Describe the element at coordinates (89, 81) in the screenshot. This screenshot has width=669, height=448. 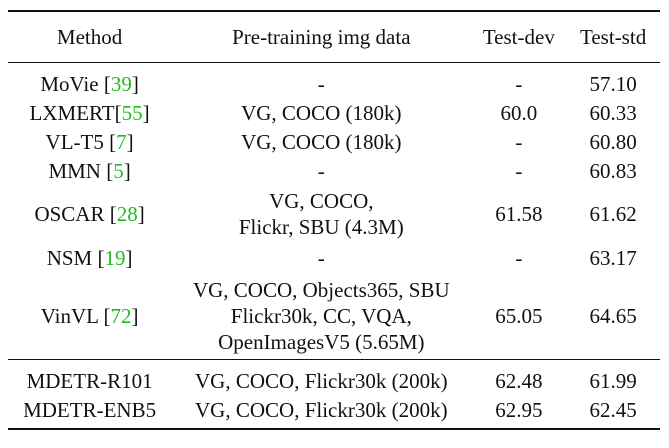
I see `method-cell: MoVie [39]` at that location.